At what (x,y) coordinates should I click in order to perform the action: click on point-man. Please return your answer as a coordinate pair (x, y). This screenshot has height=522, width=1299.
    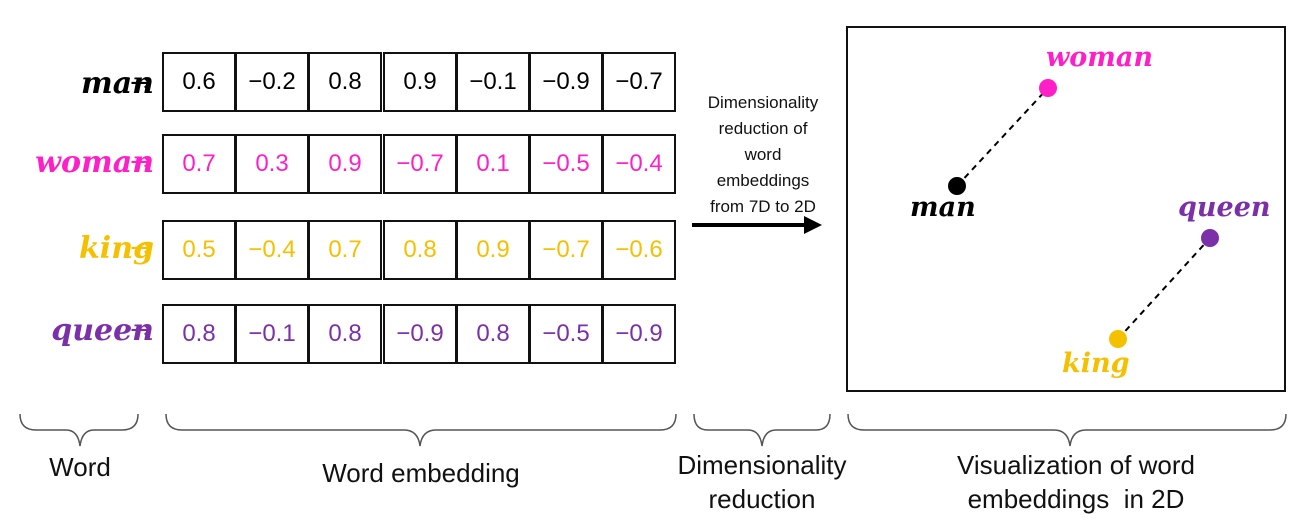
    Looking at the image, I should click on (957, 186).